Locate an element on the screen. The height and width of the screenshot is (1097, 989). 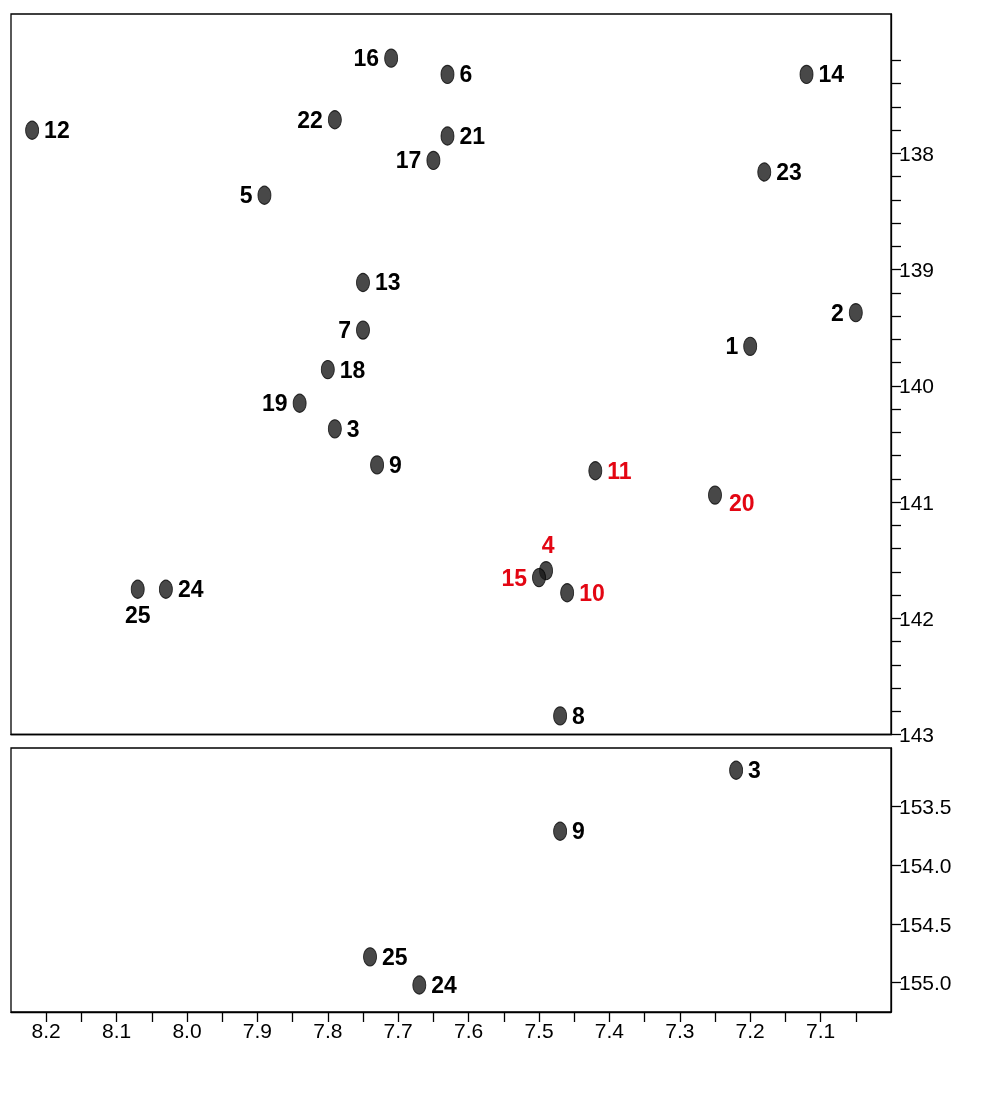
y-tick-label: 153.5 is located at coordinates (925, 807).